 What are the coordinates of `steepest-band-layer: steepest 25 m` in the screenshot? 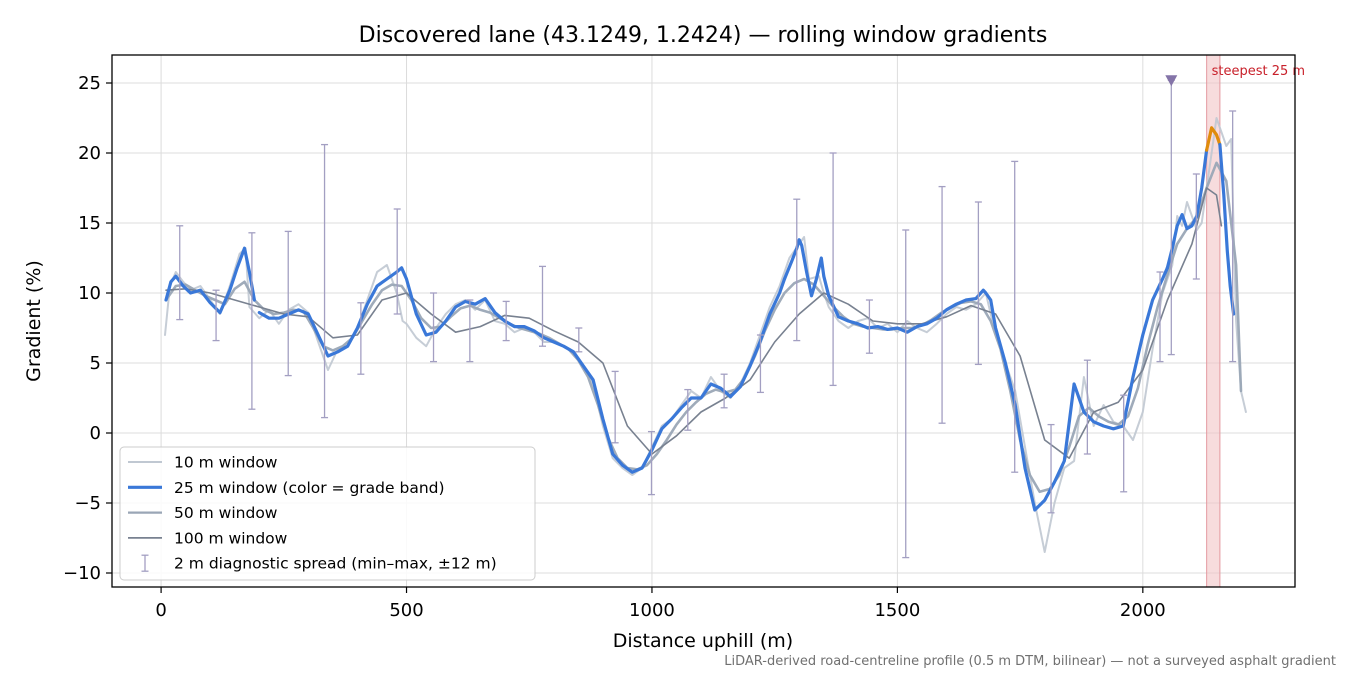 It's located at (1255, 321).